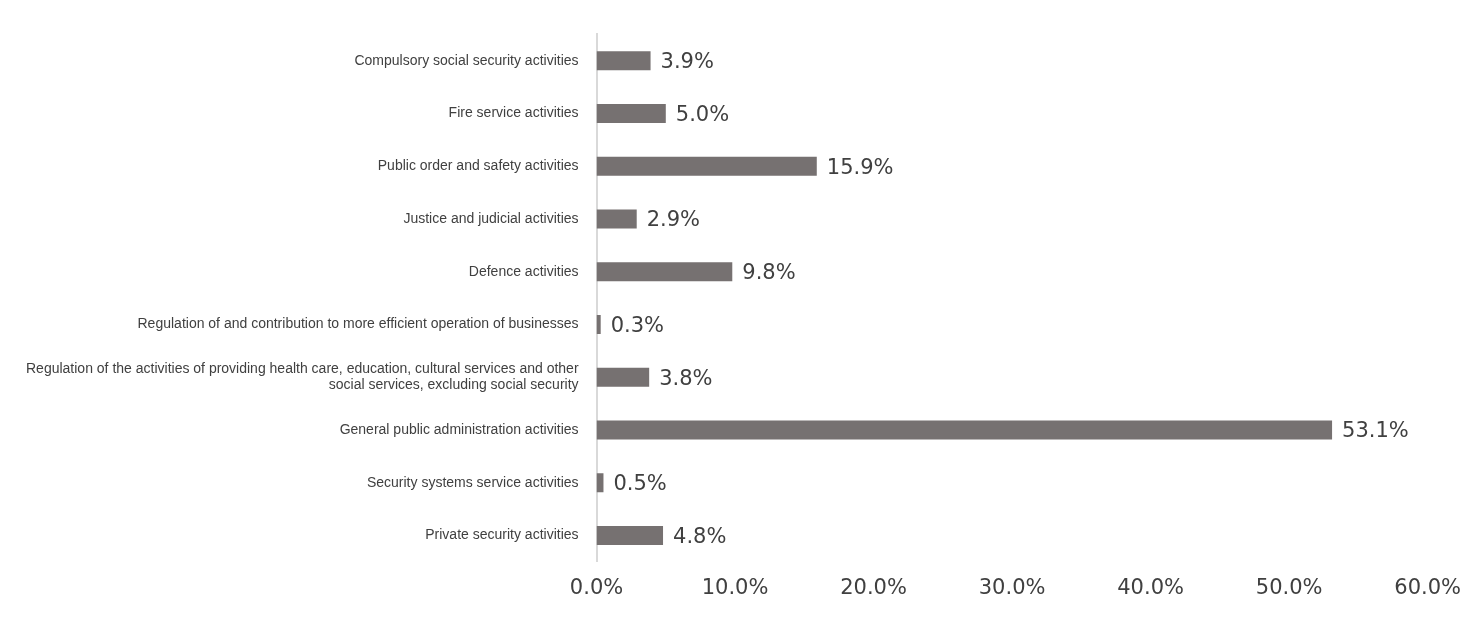 The width and height of the screenshot is (1483, 623). I want to click on data-label: 9.8%, so click(769, 272).